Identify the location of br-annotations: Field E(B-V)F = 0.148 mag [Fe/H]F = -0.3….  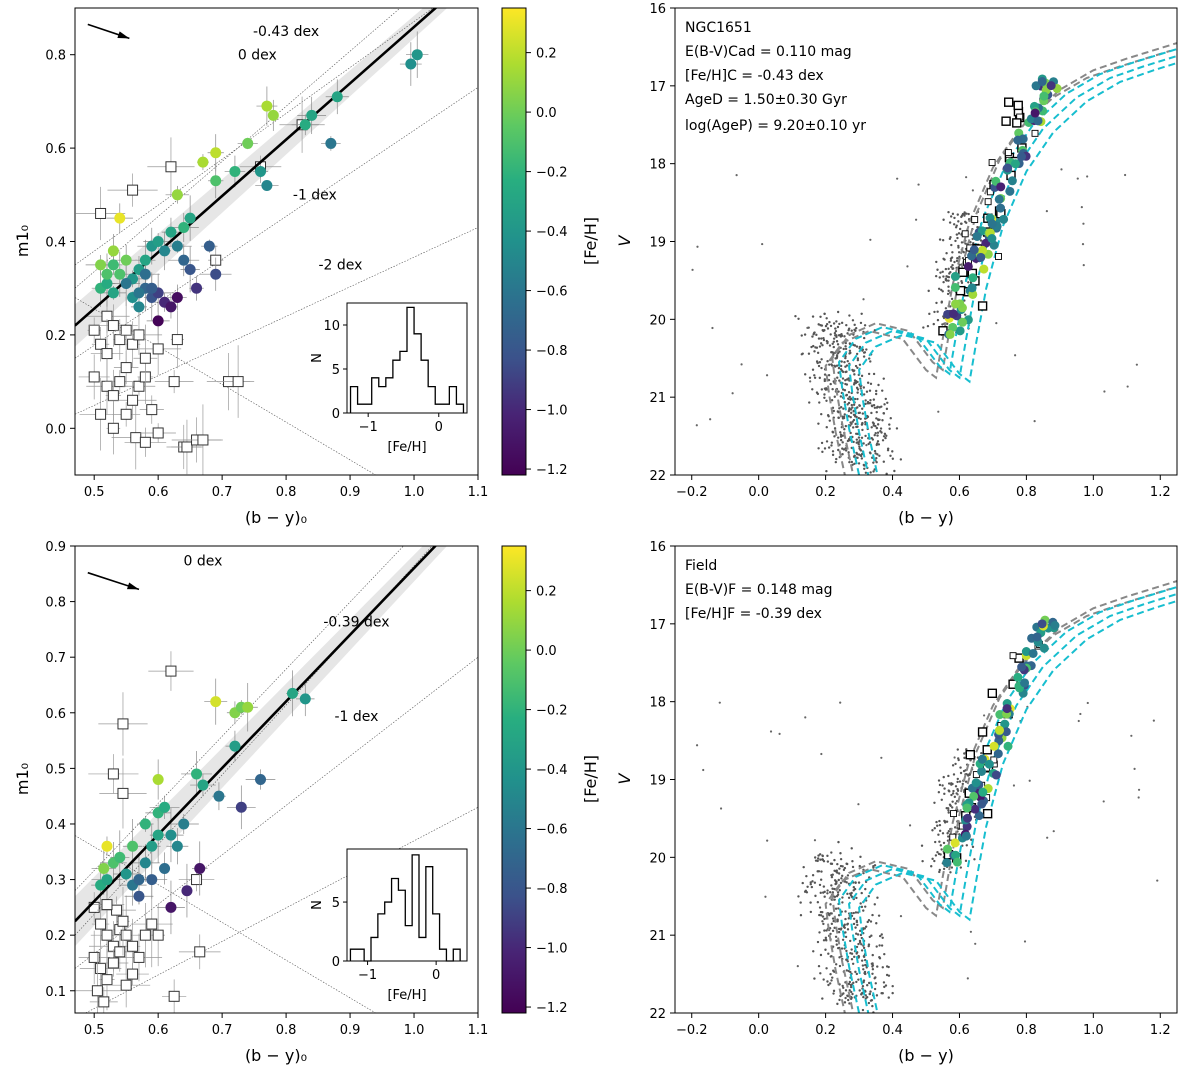
(759, 590).